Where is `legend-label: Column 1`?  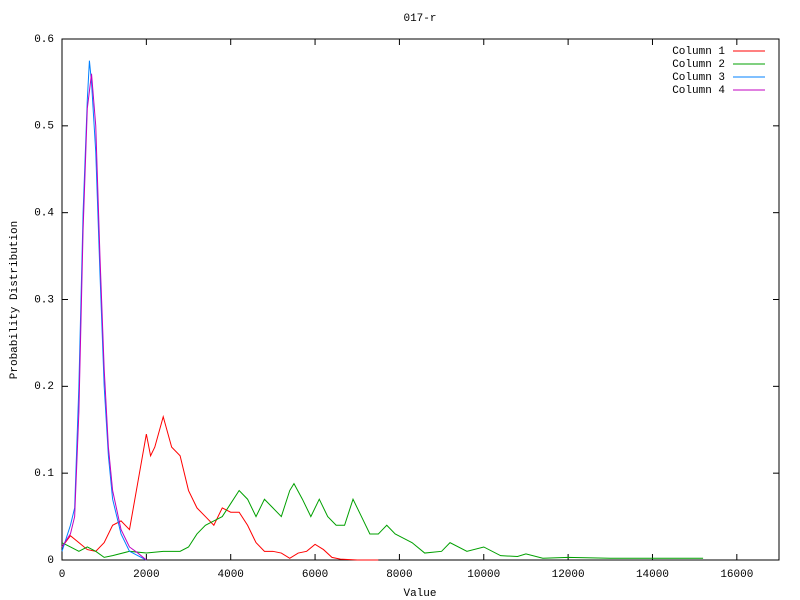 legend-label: Column 1 is located at coordinates (698, 52).